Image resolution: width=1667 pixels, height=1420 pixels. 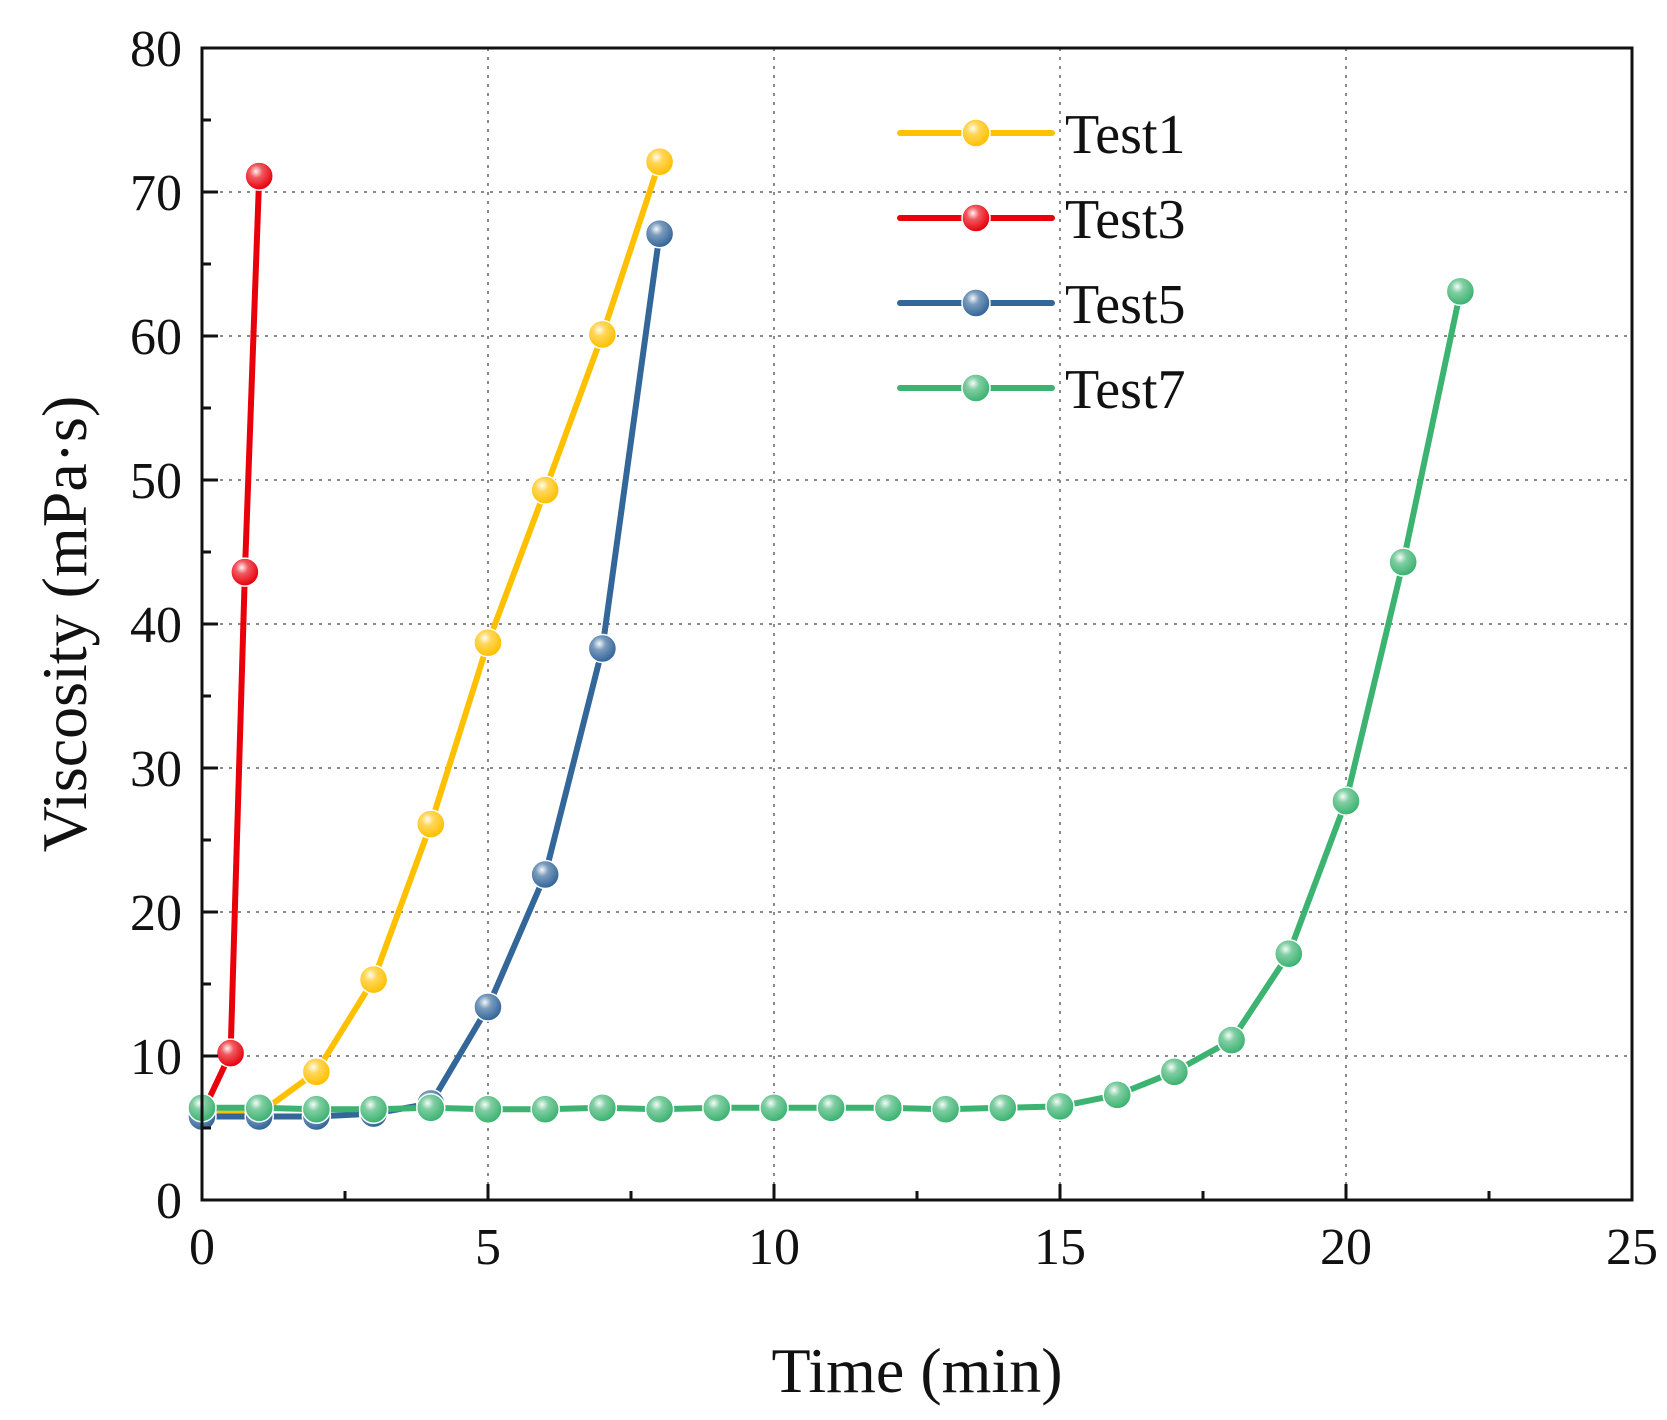 I want to click on legend-label: Test3, so click(x=1125, y=220).